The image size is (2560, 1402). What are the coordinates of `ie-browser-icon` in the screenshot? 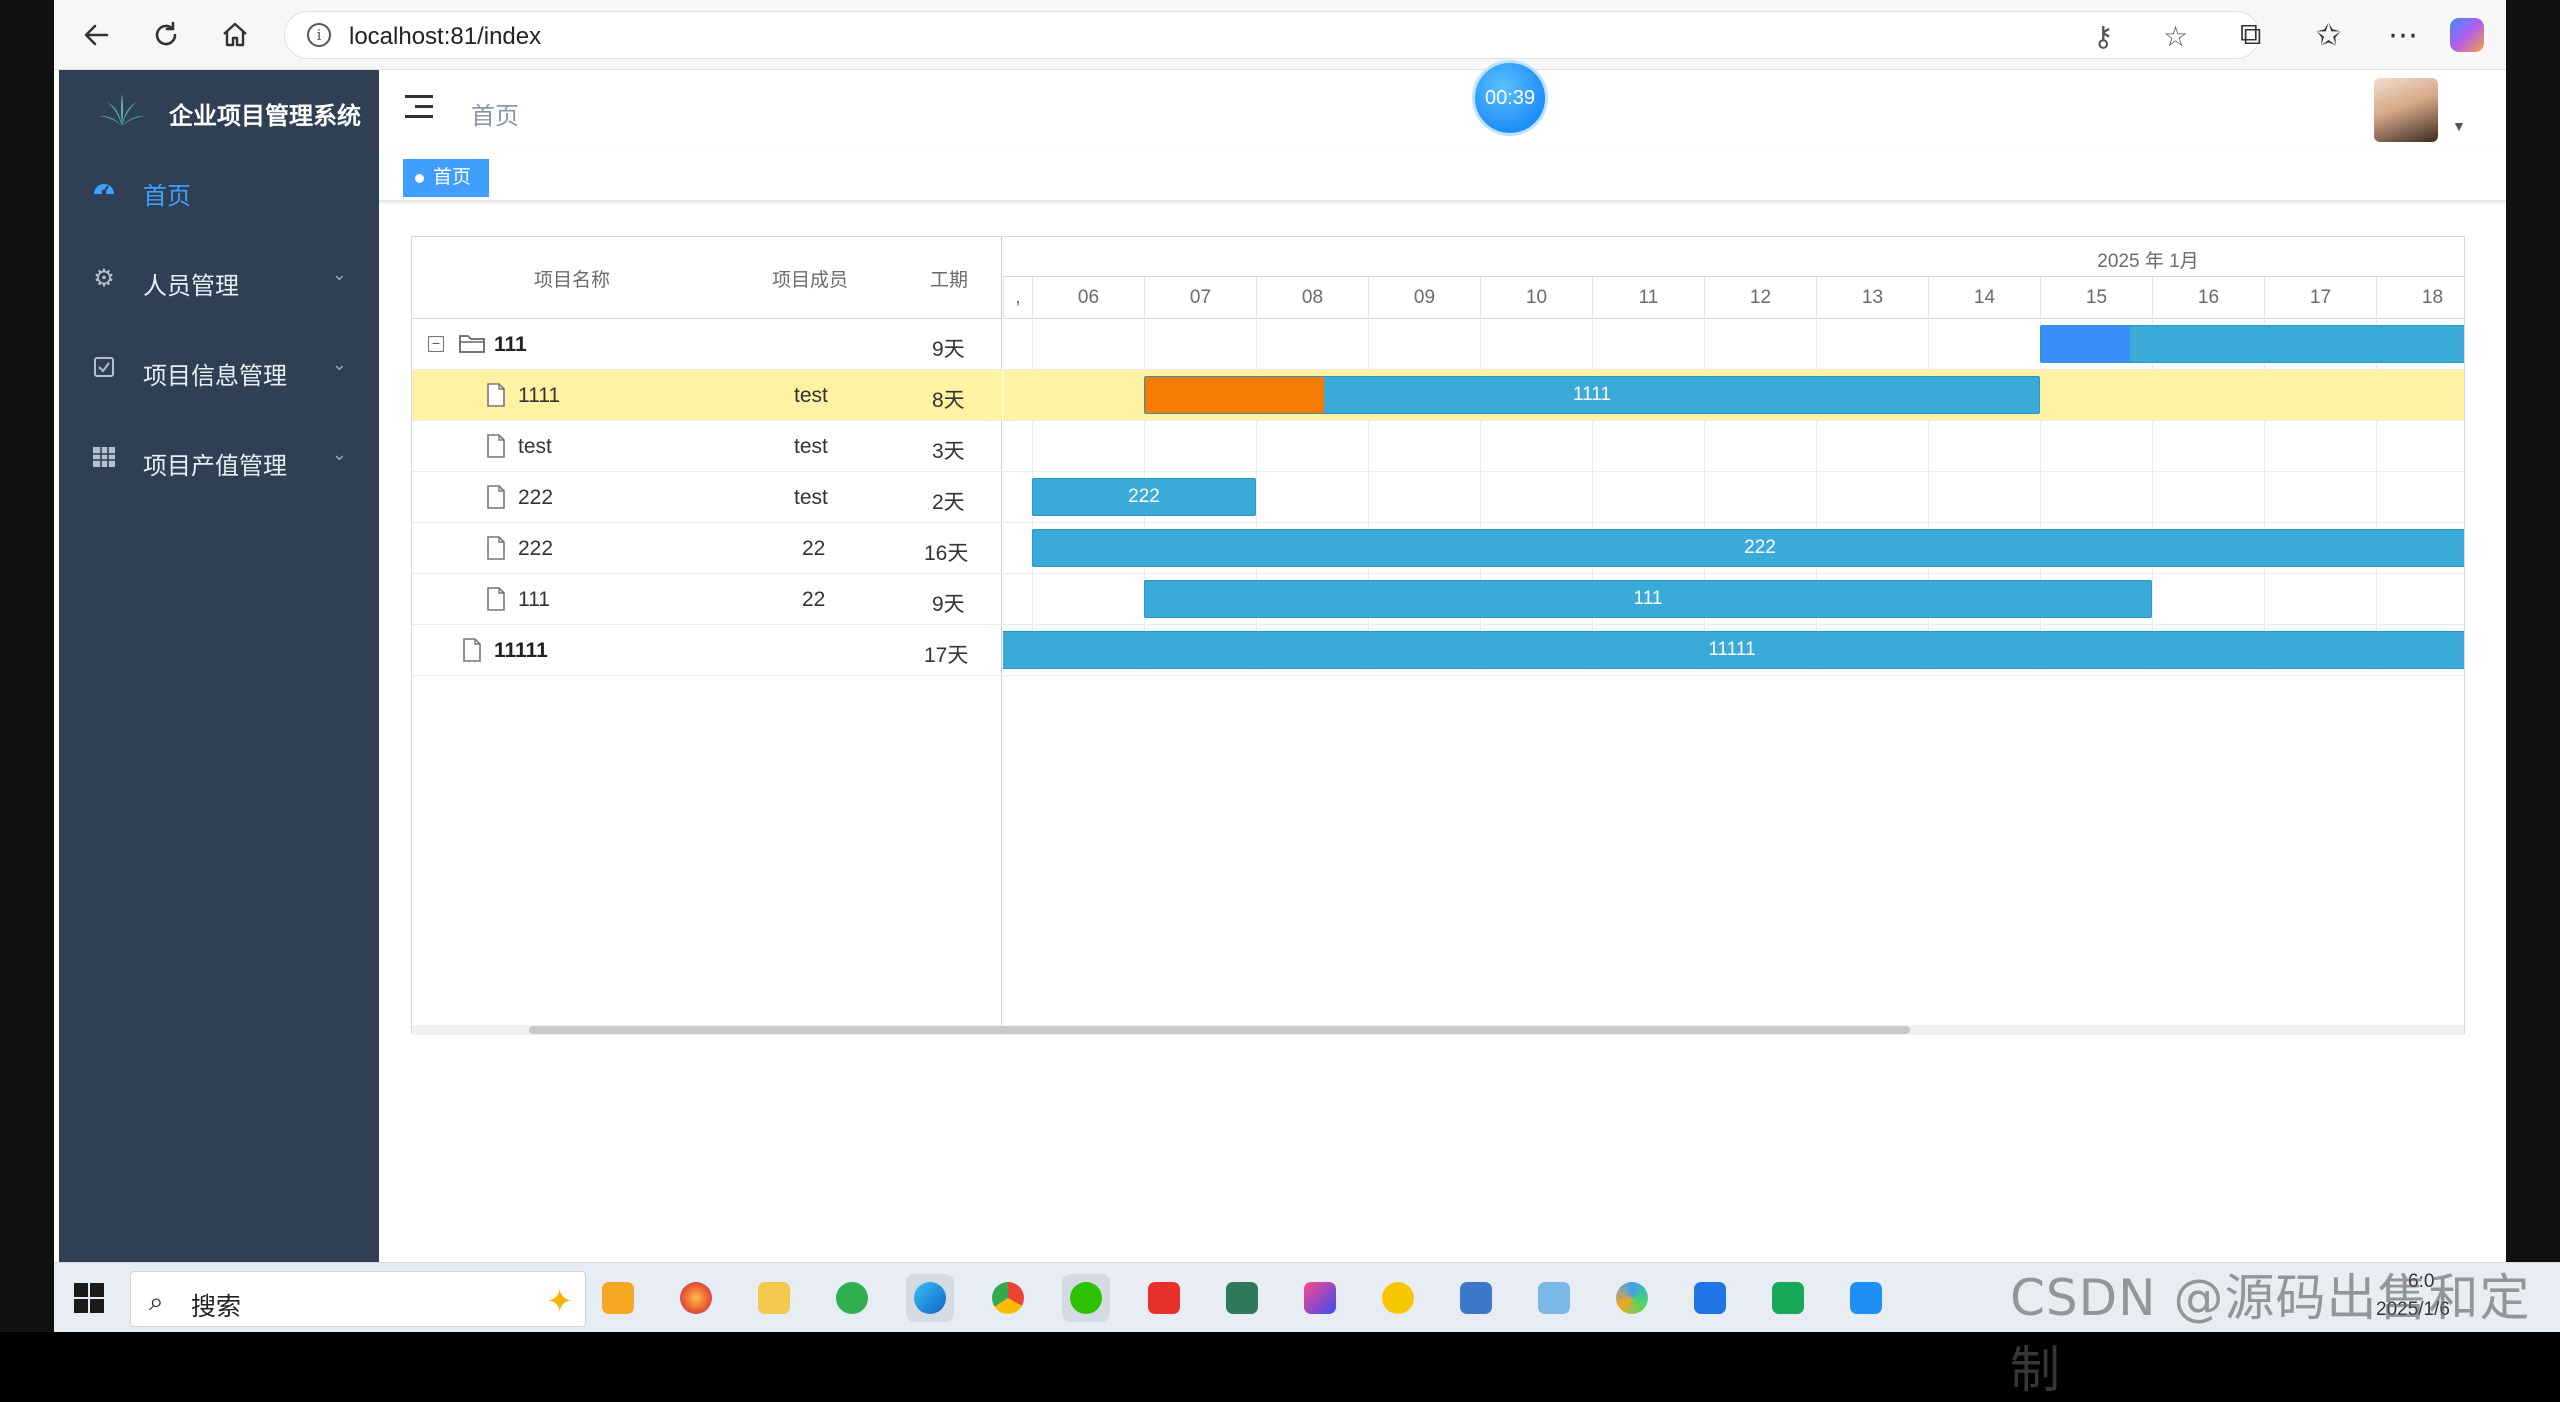 It's located at (852, 1298).